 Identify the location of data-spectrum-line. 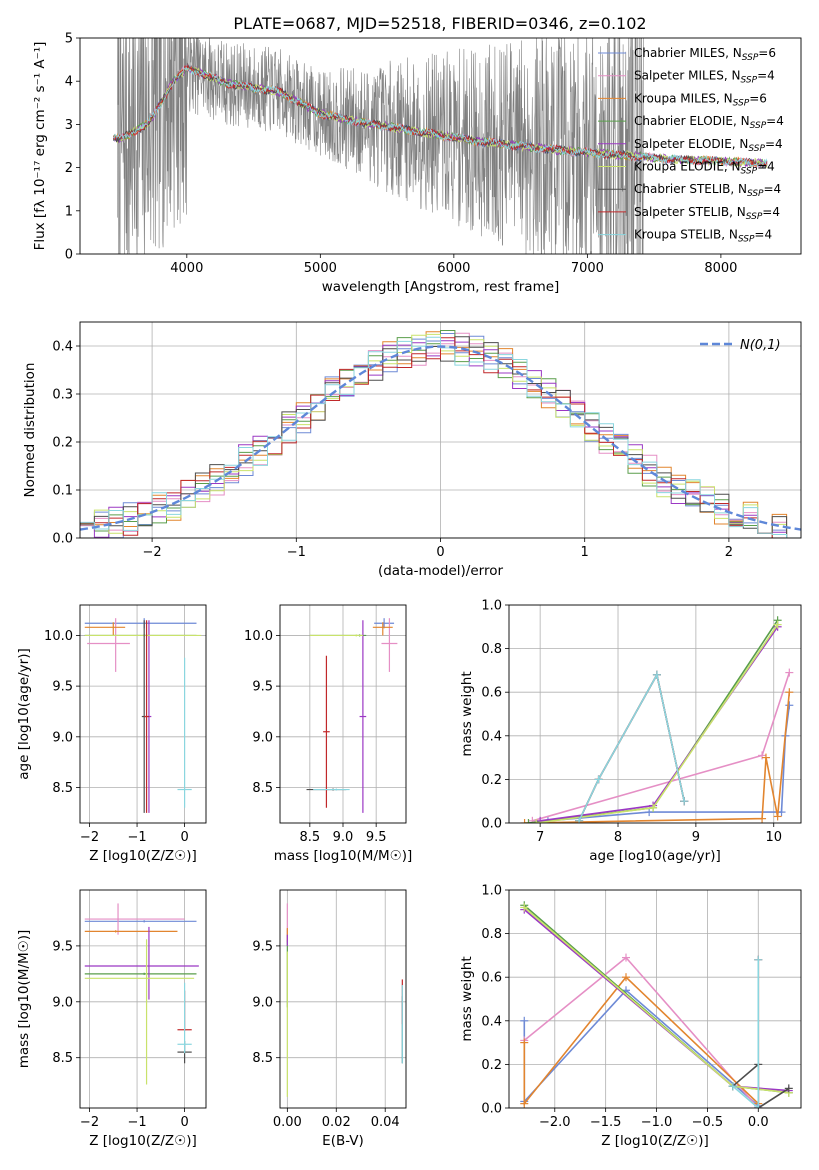
(380, 146).